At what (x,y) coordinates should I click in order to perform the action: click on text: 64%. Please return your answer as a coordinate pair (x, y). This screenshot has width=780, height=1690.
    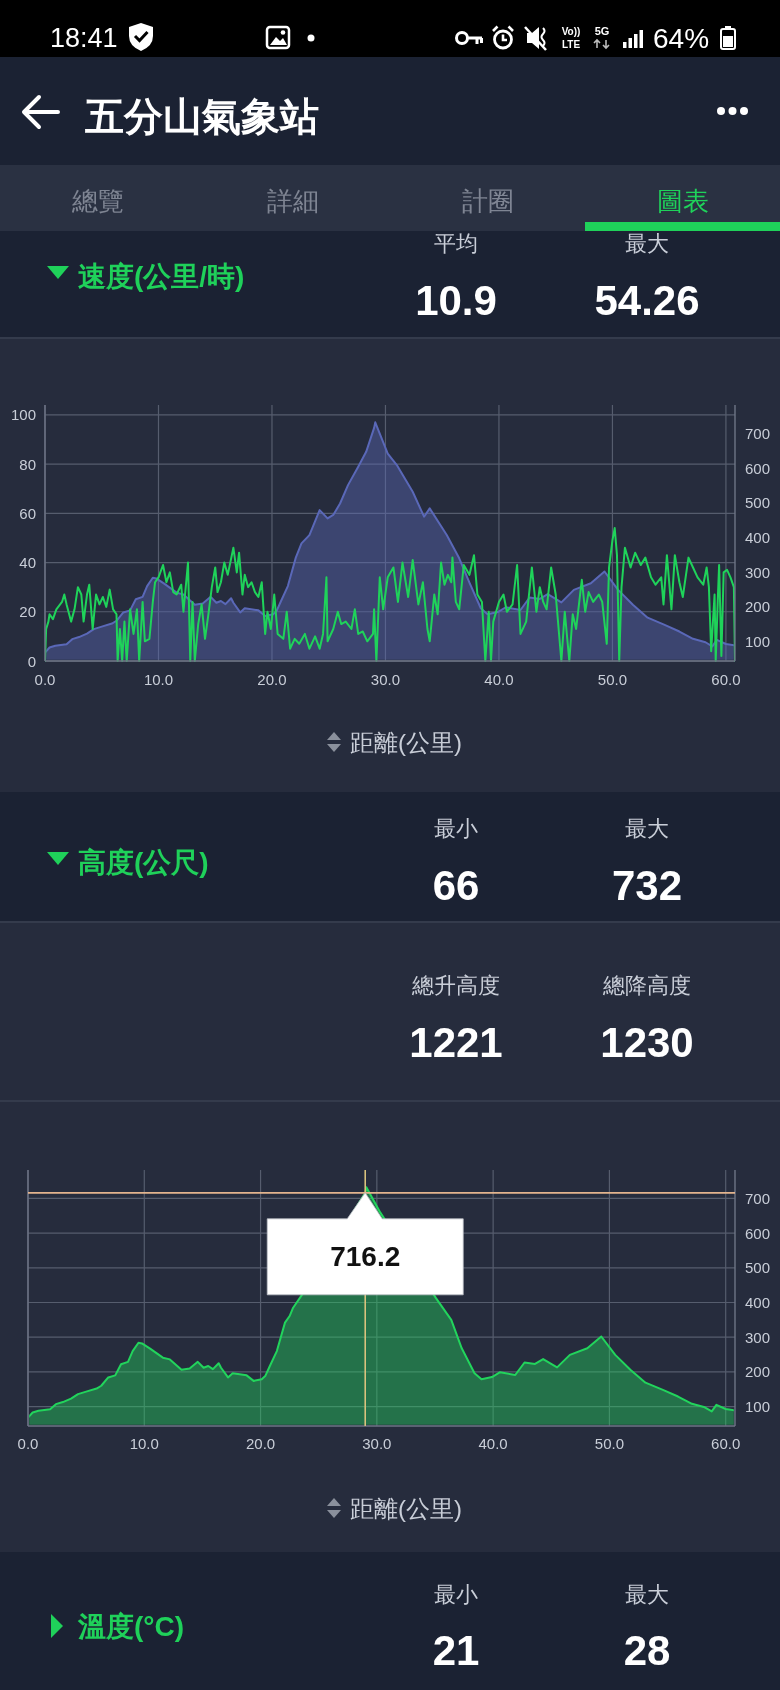
    Looking at the image, I should click on (681, 38).